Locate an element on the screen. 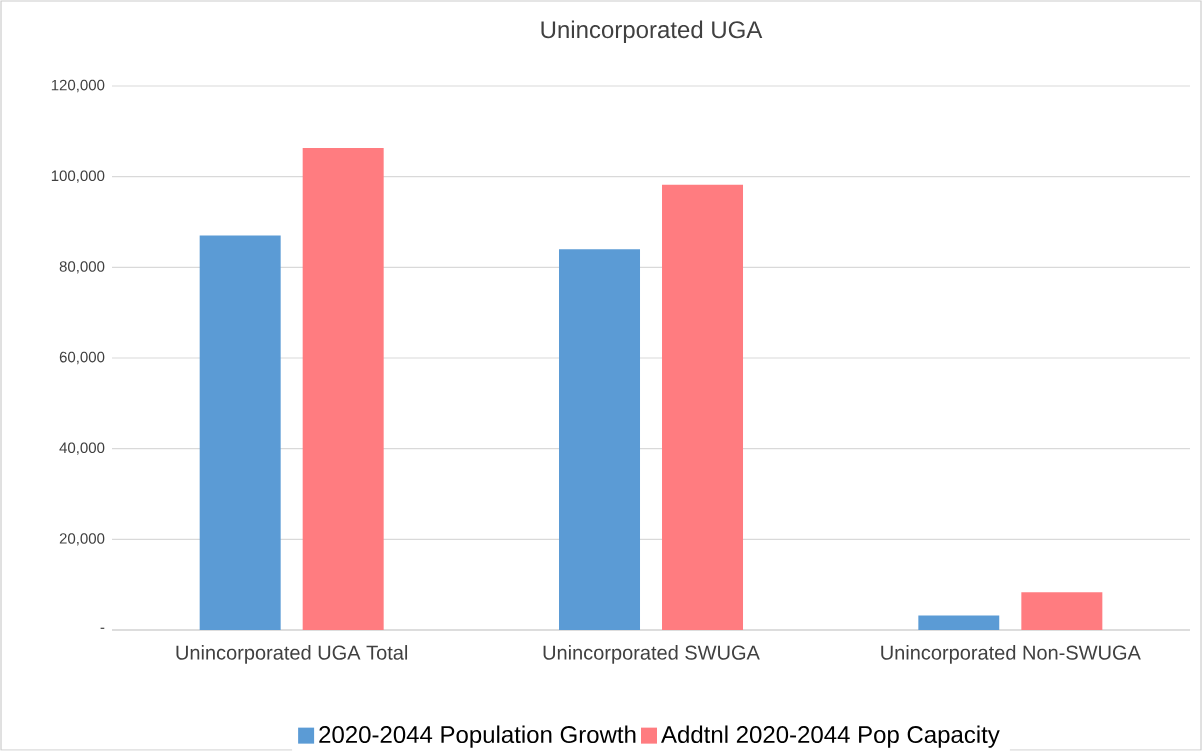  y-tick-label: 20,000 is located at coordinates (82, 539).